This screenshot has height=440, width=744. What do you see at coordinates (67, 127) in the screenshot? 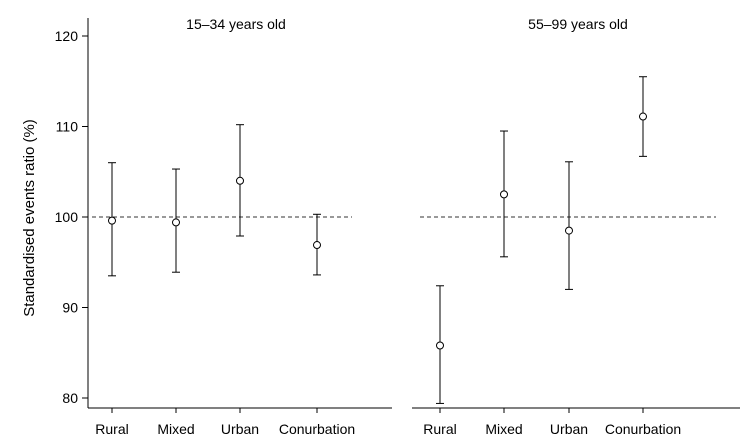
I see `y-tick-label: 110` at bounding box center [67, 127].